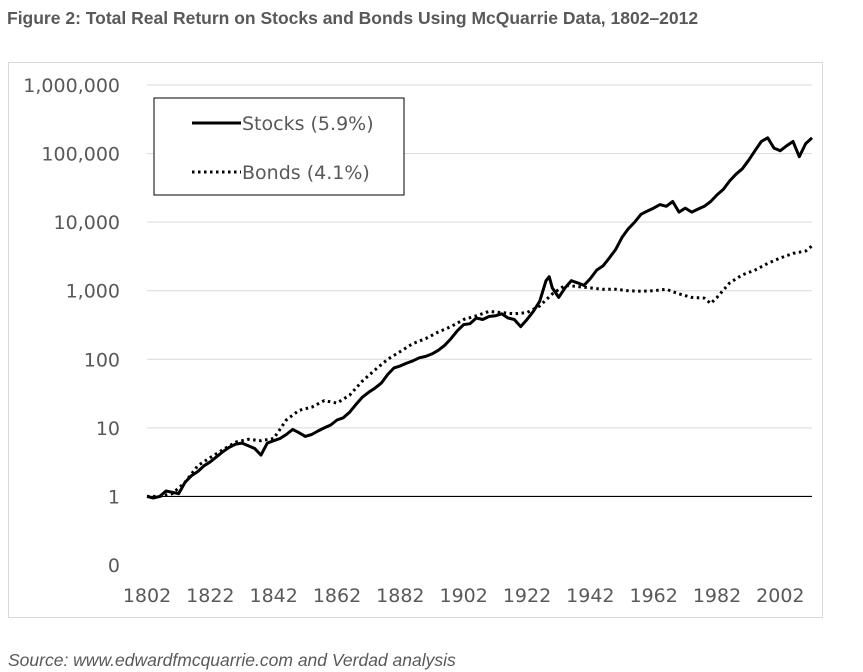 The image size is (863, 672). I want to click on y-axis-tick-labels: 0 1 10 100 1,000 10,000 100,000 1,000,000, so click(71, 326).